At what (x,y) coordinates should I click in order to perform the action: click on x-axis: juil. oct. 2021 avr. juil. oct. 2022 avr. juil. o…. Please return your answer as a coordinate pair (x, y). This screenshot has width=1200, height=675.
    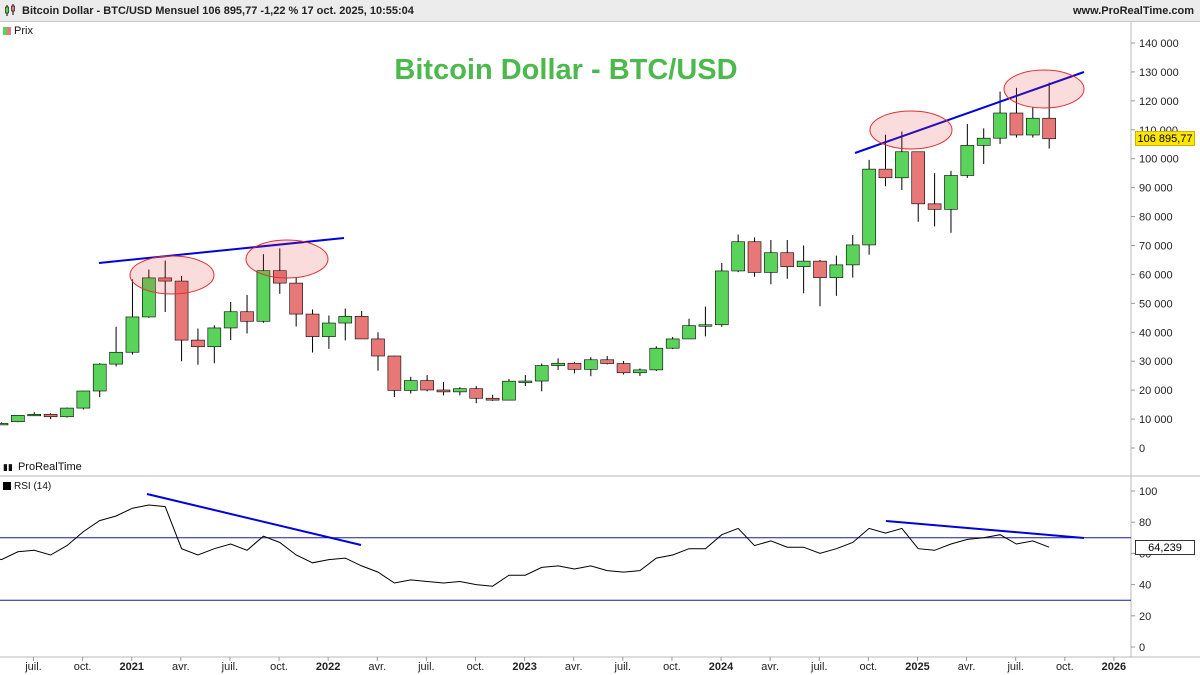
    Looking at the image, I should click on (575, 665).